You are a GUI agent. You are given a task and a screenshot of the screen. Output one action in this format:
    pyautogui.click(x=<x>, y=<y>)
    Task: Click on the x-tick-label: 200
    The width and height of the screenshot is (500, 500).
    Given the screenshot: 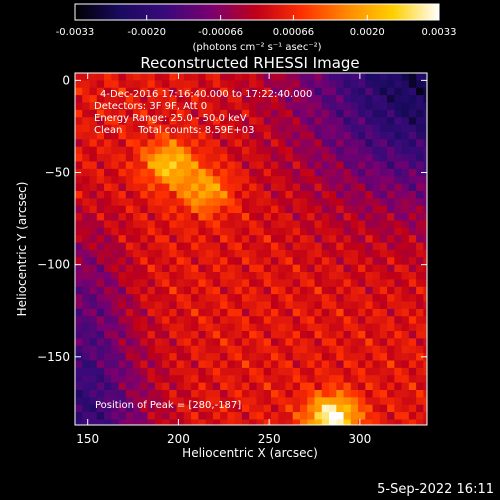 What is the action you would take?
    pyautogui.click(x=178, y=439)
    